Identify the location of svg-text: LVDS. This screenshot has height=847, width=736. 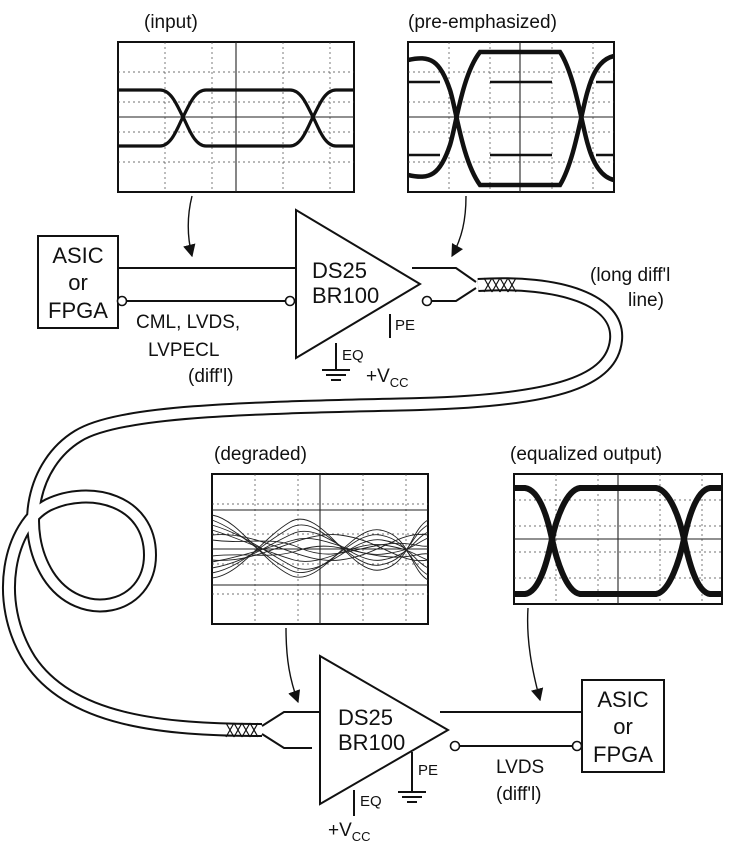
(520, 767).